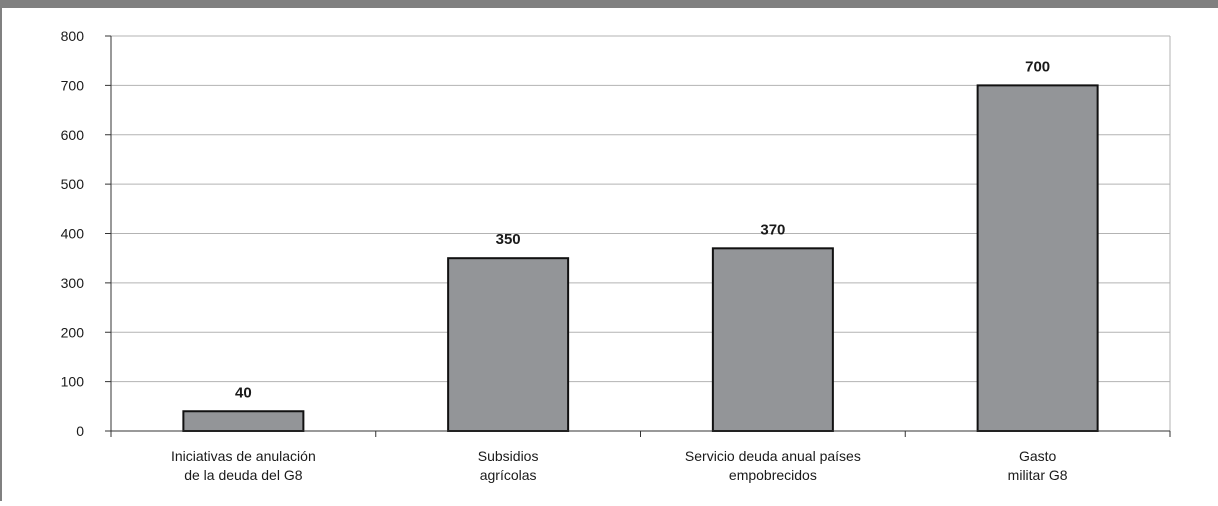  I want to click on y-tick-label: 200, so click(73, 332).